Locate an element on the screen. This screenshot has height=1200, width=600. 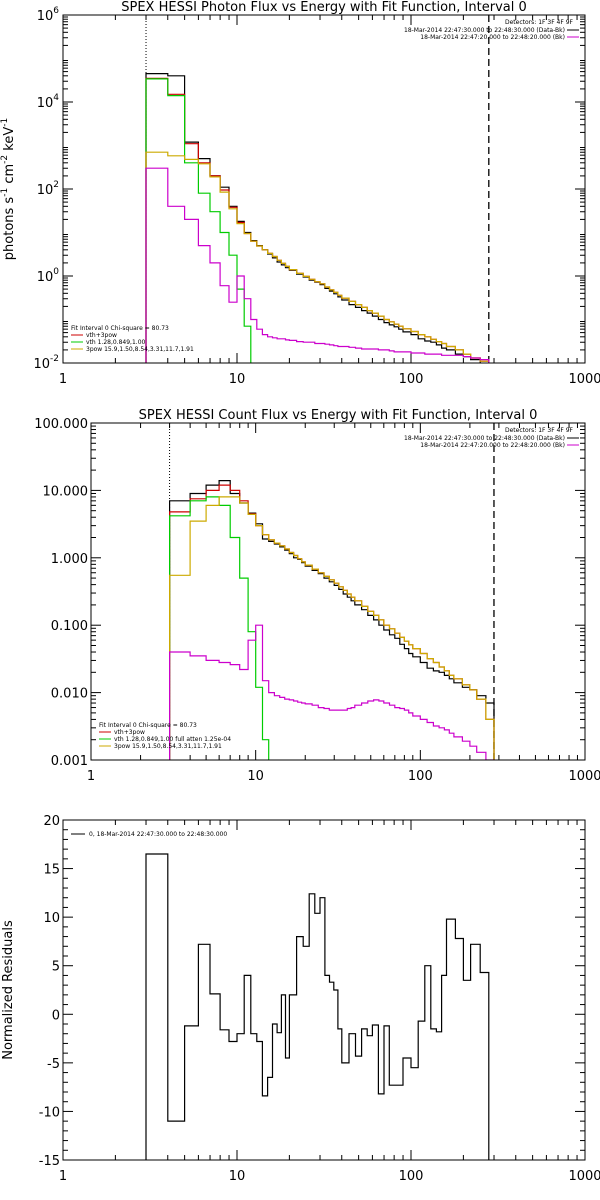
y-tick-exponent: 0 is located at coordinates (56, 272).